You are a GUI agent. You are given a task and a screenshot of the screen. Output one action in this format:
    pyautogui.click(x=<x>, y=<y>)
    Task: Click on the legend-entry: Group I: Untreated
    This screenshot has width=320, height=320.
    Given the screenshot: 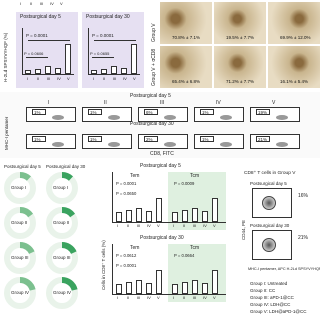 What is the action you would take?
    pyautogui.click(x=269, y=283)
    